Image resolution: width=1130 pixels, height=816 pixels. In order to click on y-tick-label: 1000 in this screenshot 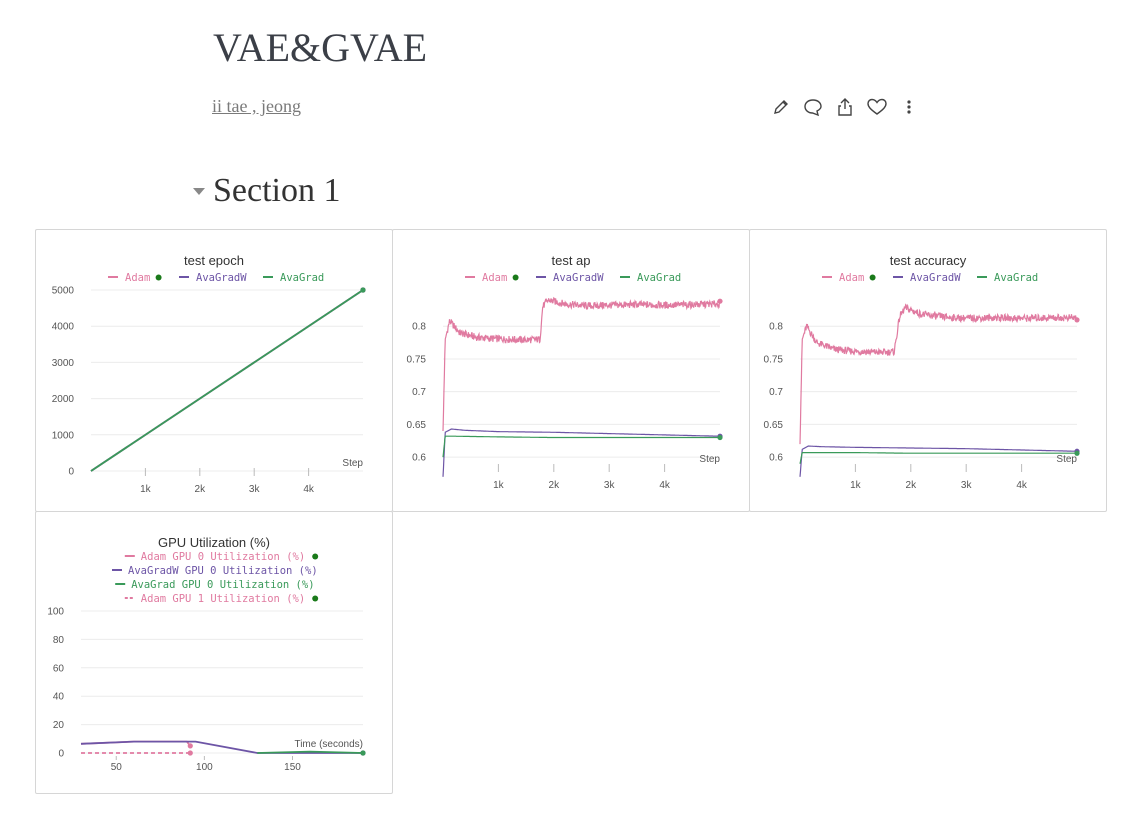, I will do `click(63, 435)`.